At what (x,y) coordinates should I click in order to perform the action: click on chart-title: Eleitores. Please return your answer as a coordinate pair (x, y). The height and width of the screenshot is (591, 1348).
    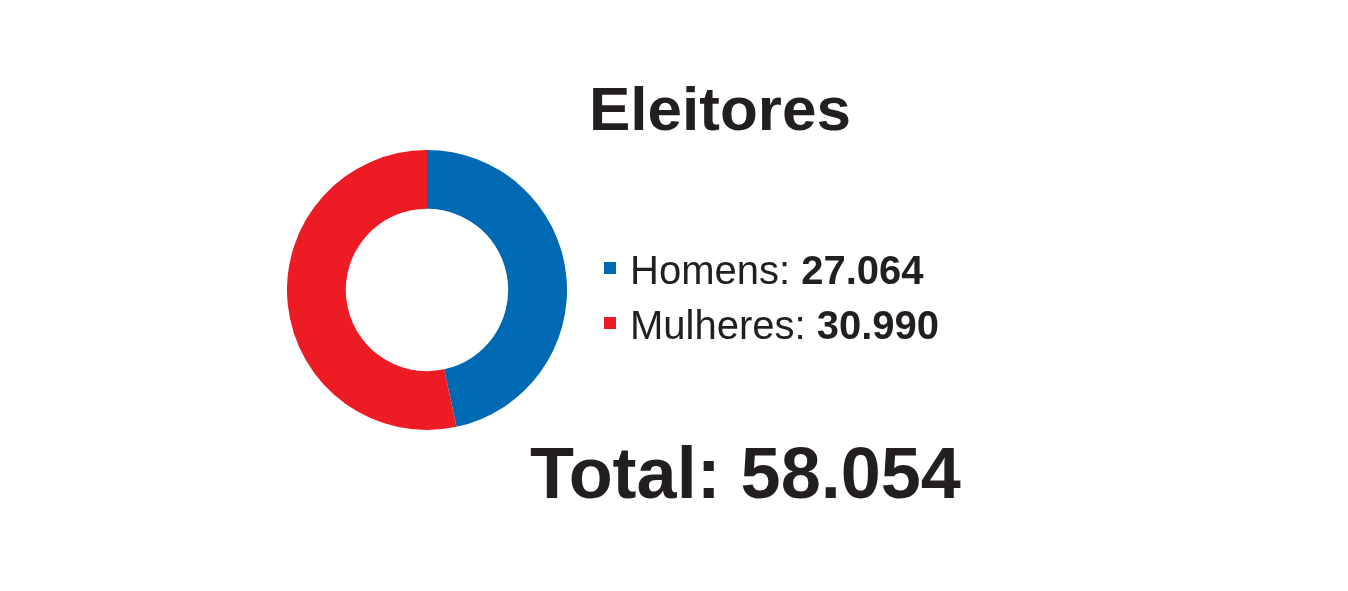
    Looking at the image, I should click on (720, 108).